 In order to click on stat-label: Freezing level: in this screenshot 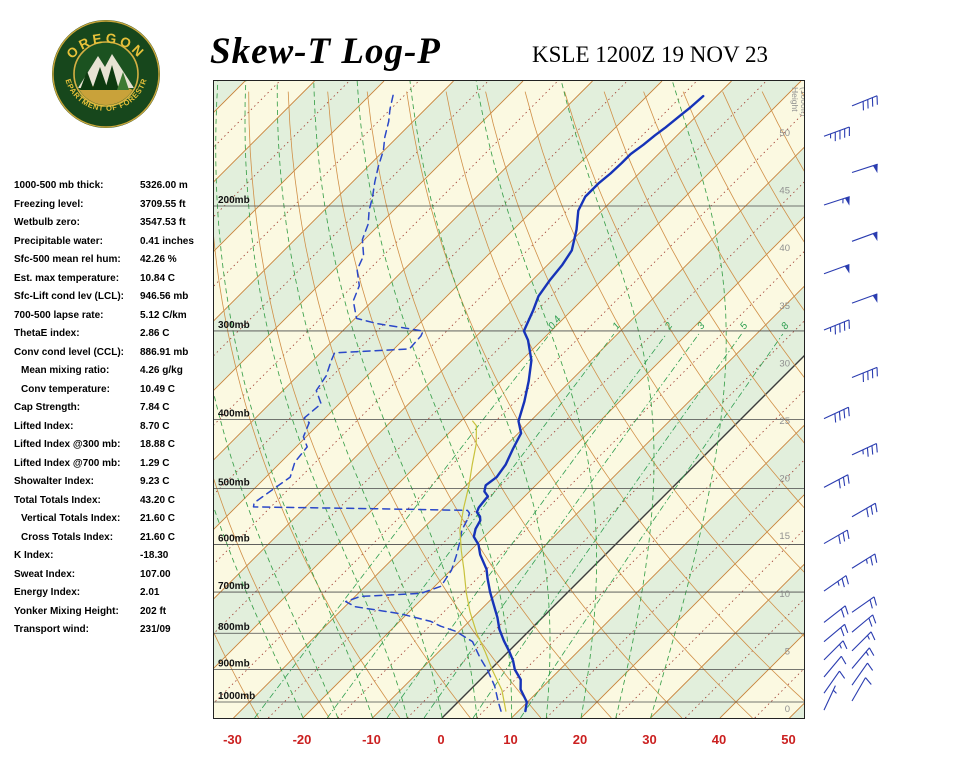, I will do `click(49, 204)`.